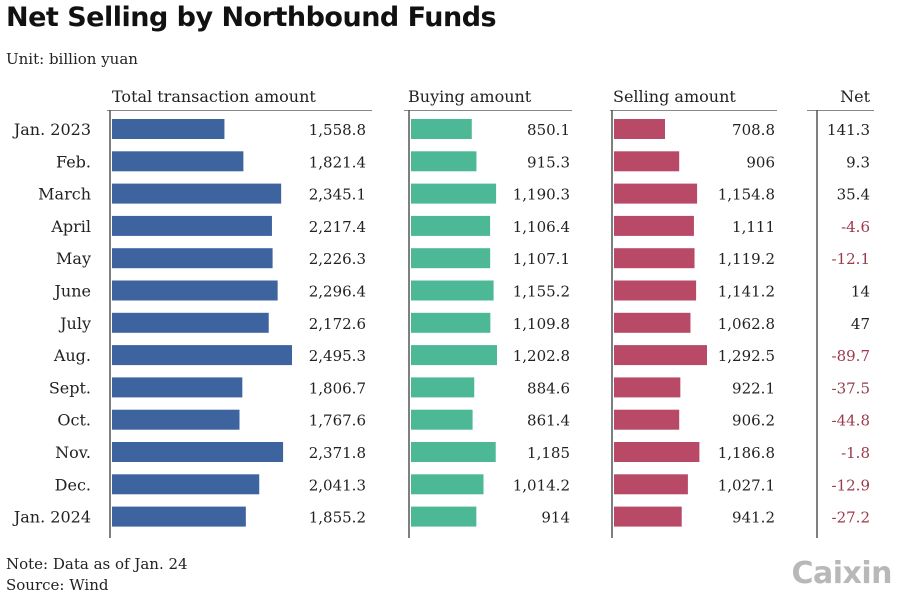 The width and height of the screenshot is (900, 599). Describe the element at coordinates (337, 485) in the screenshot. I see `value-label-total: 2,041.3` at that location.